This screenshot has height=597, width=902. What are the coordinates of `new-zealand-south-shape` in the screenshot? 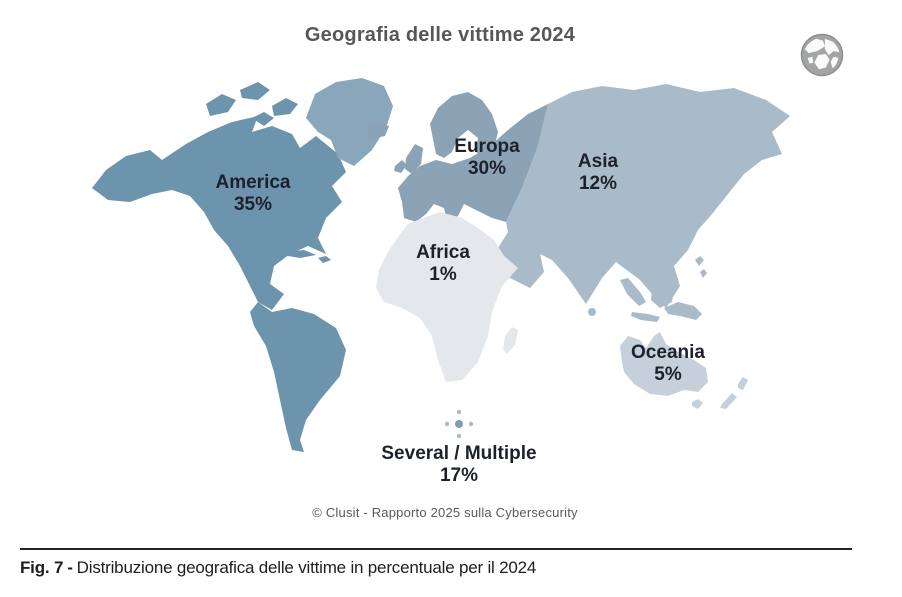 It's located at (728, 401).